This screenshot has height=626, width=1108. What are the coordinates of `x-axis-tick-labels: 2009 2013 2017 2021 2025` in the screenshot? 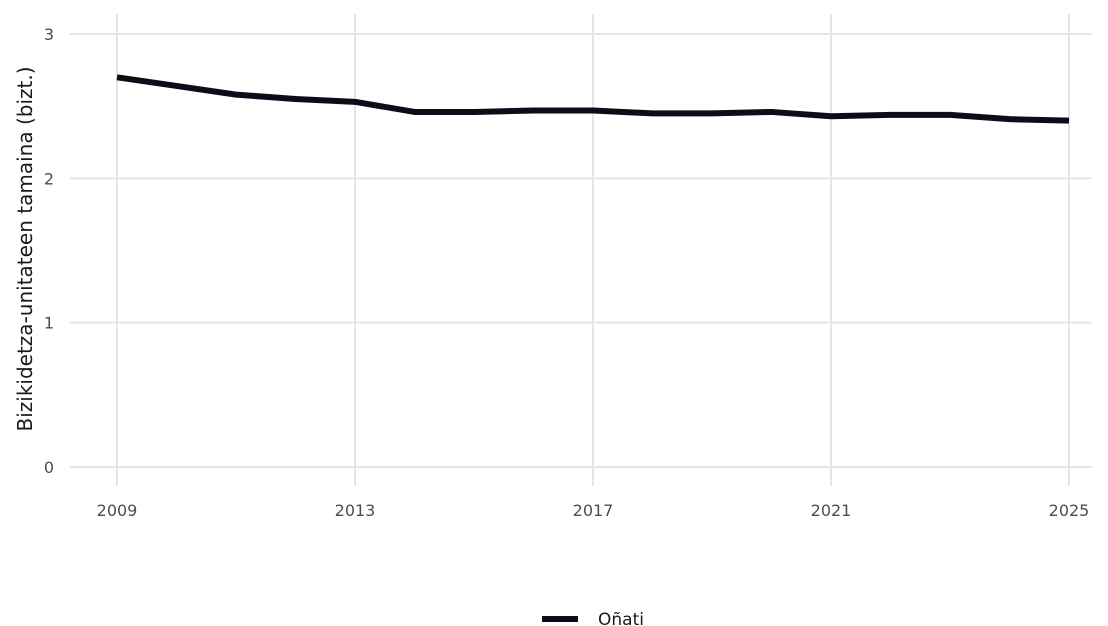 It's located at (593, 510).